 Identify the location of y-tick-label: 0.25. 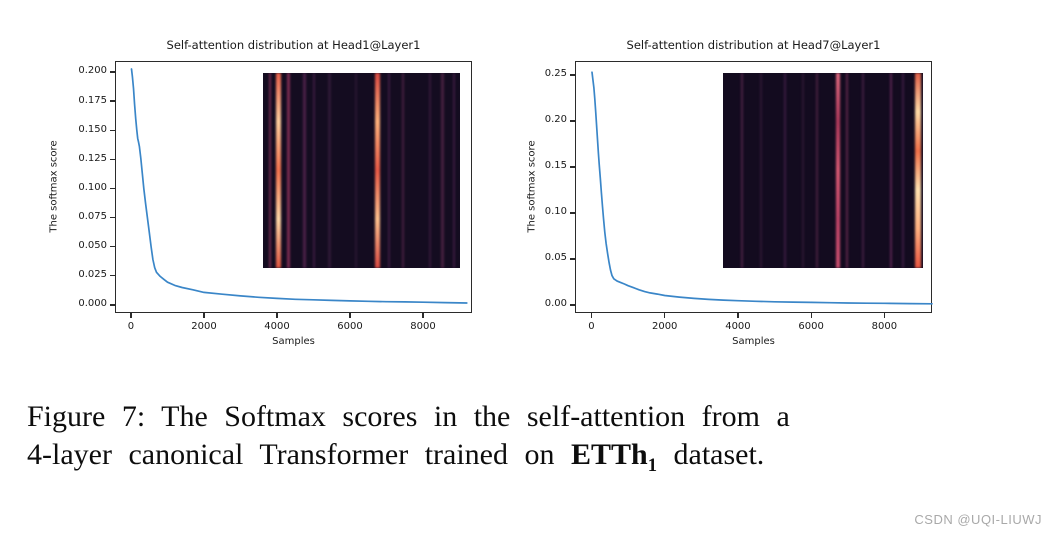
(555, 74).